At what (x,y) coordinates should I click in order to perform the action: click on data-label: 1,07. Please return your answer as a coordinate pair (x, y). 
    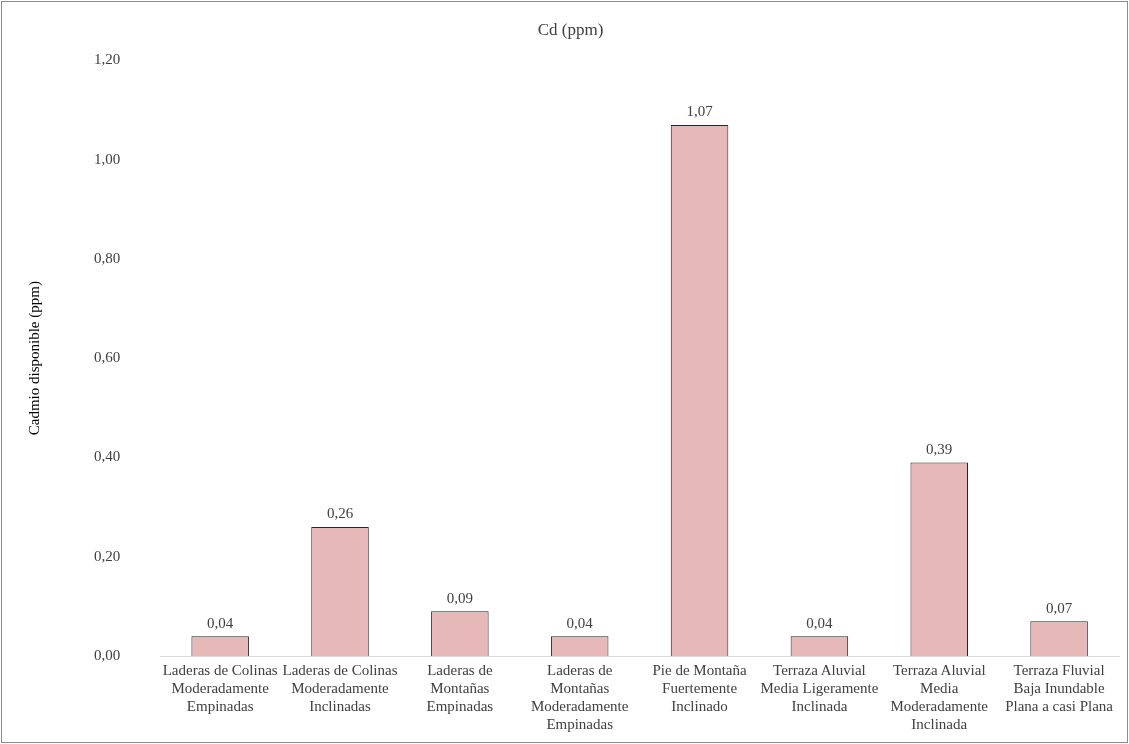
    Looking at the image, I should click on (700, 111).